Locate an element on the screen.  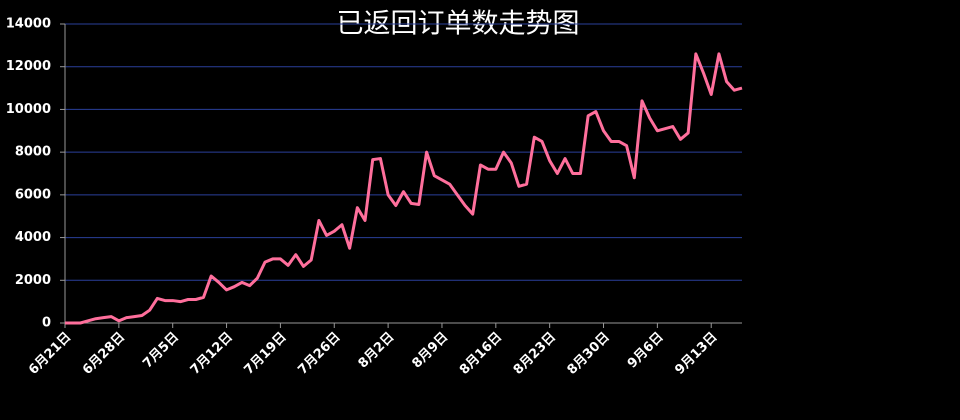
x-tick-label: 7月19日 is located at coordinates (266, 354).